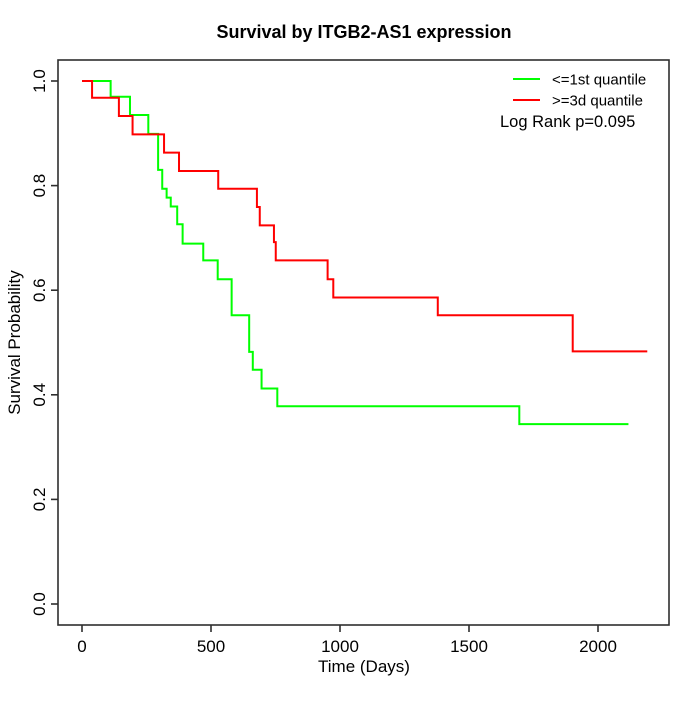 Image resolution: width=700 pixels, height=705 pixels. I want to click on x-tick-label: 500, so click(211, 646).